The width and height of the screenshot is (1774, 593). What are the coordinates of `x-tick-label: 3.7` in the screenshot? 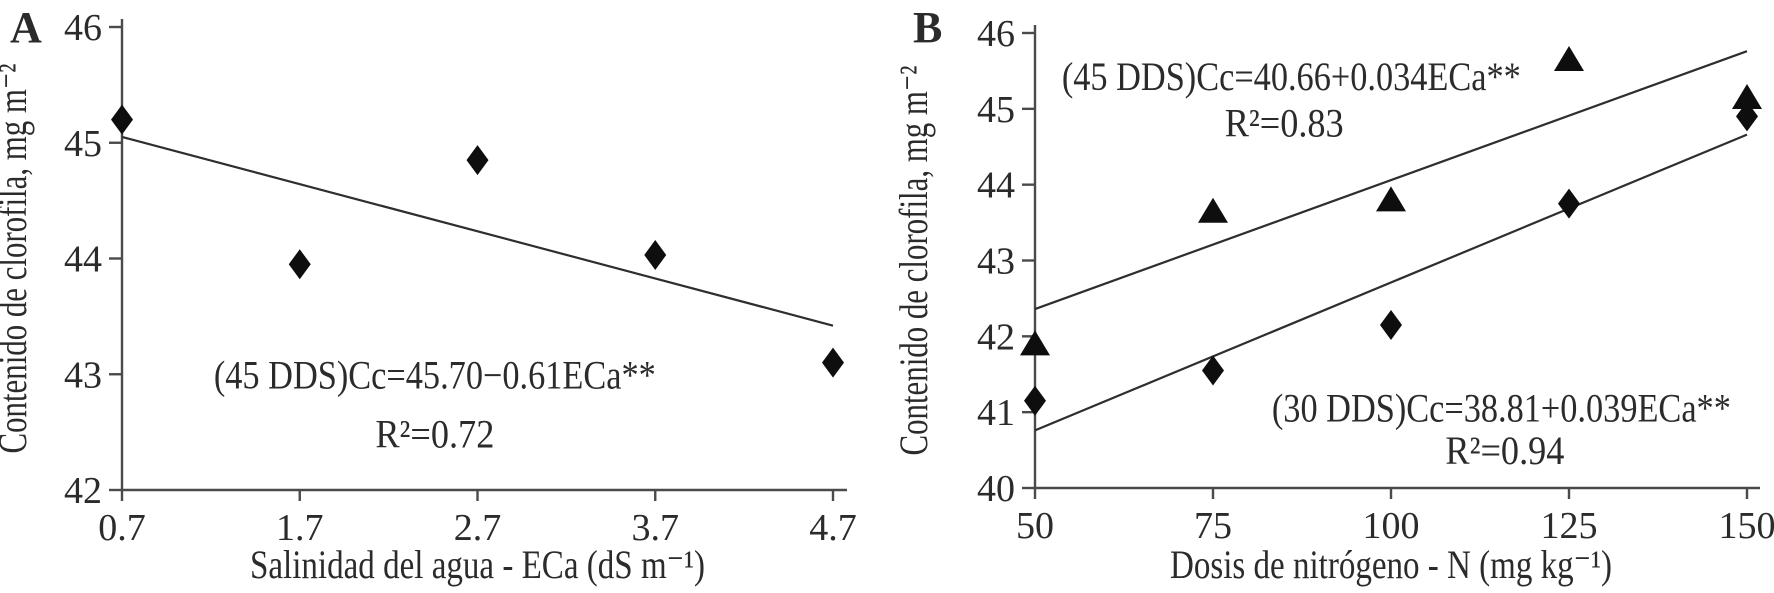 It's located at (656, 528).